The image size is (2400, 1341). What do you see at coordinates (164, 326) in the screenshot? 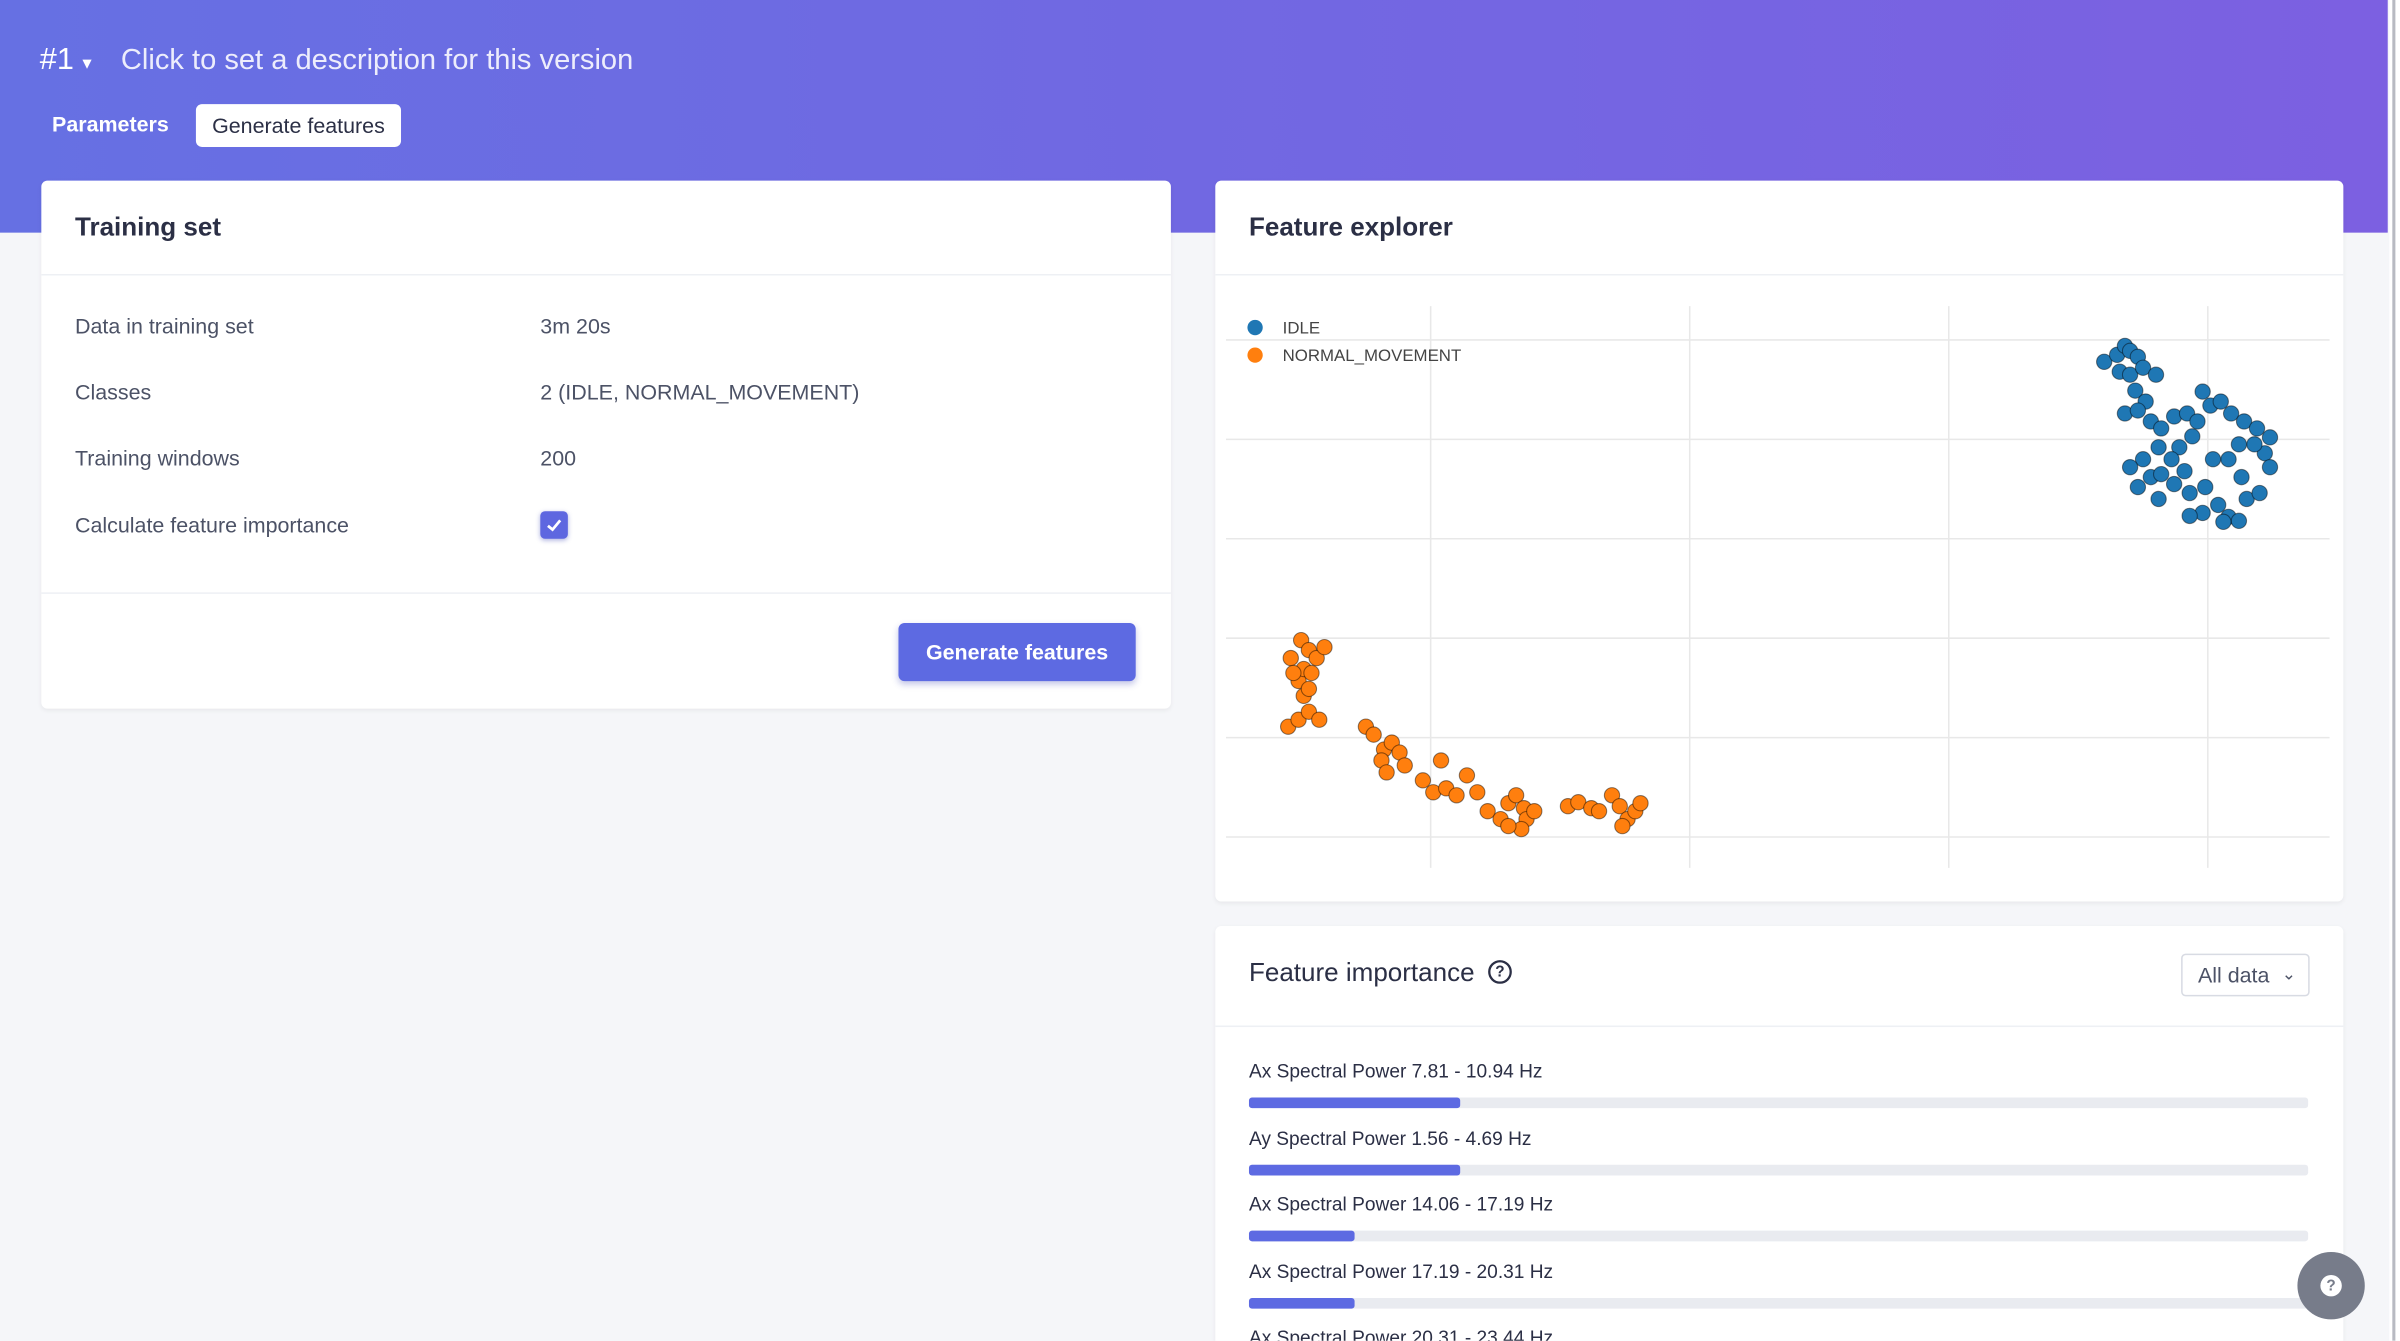
I see `row-label: Data in training set` at bounding box center [164, 326].